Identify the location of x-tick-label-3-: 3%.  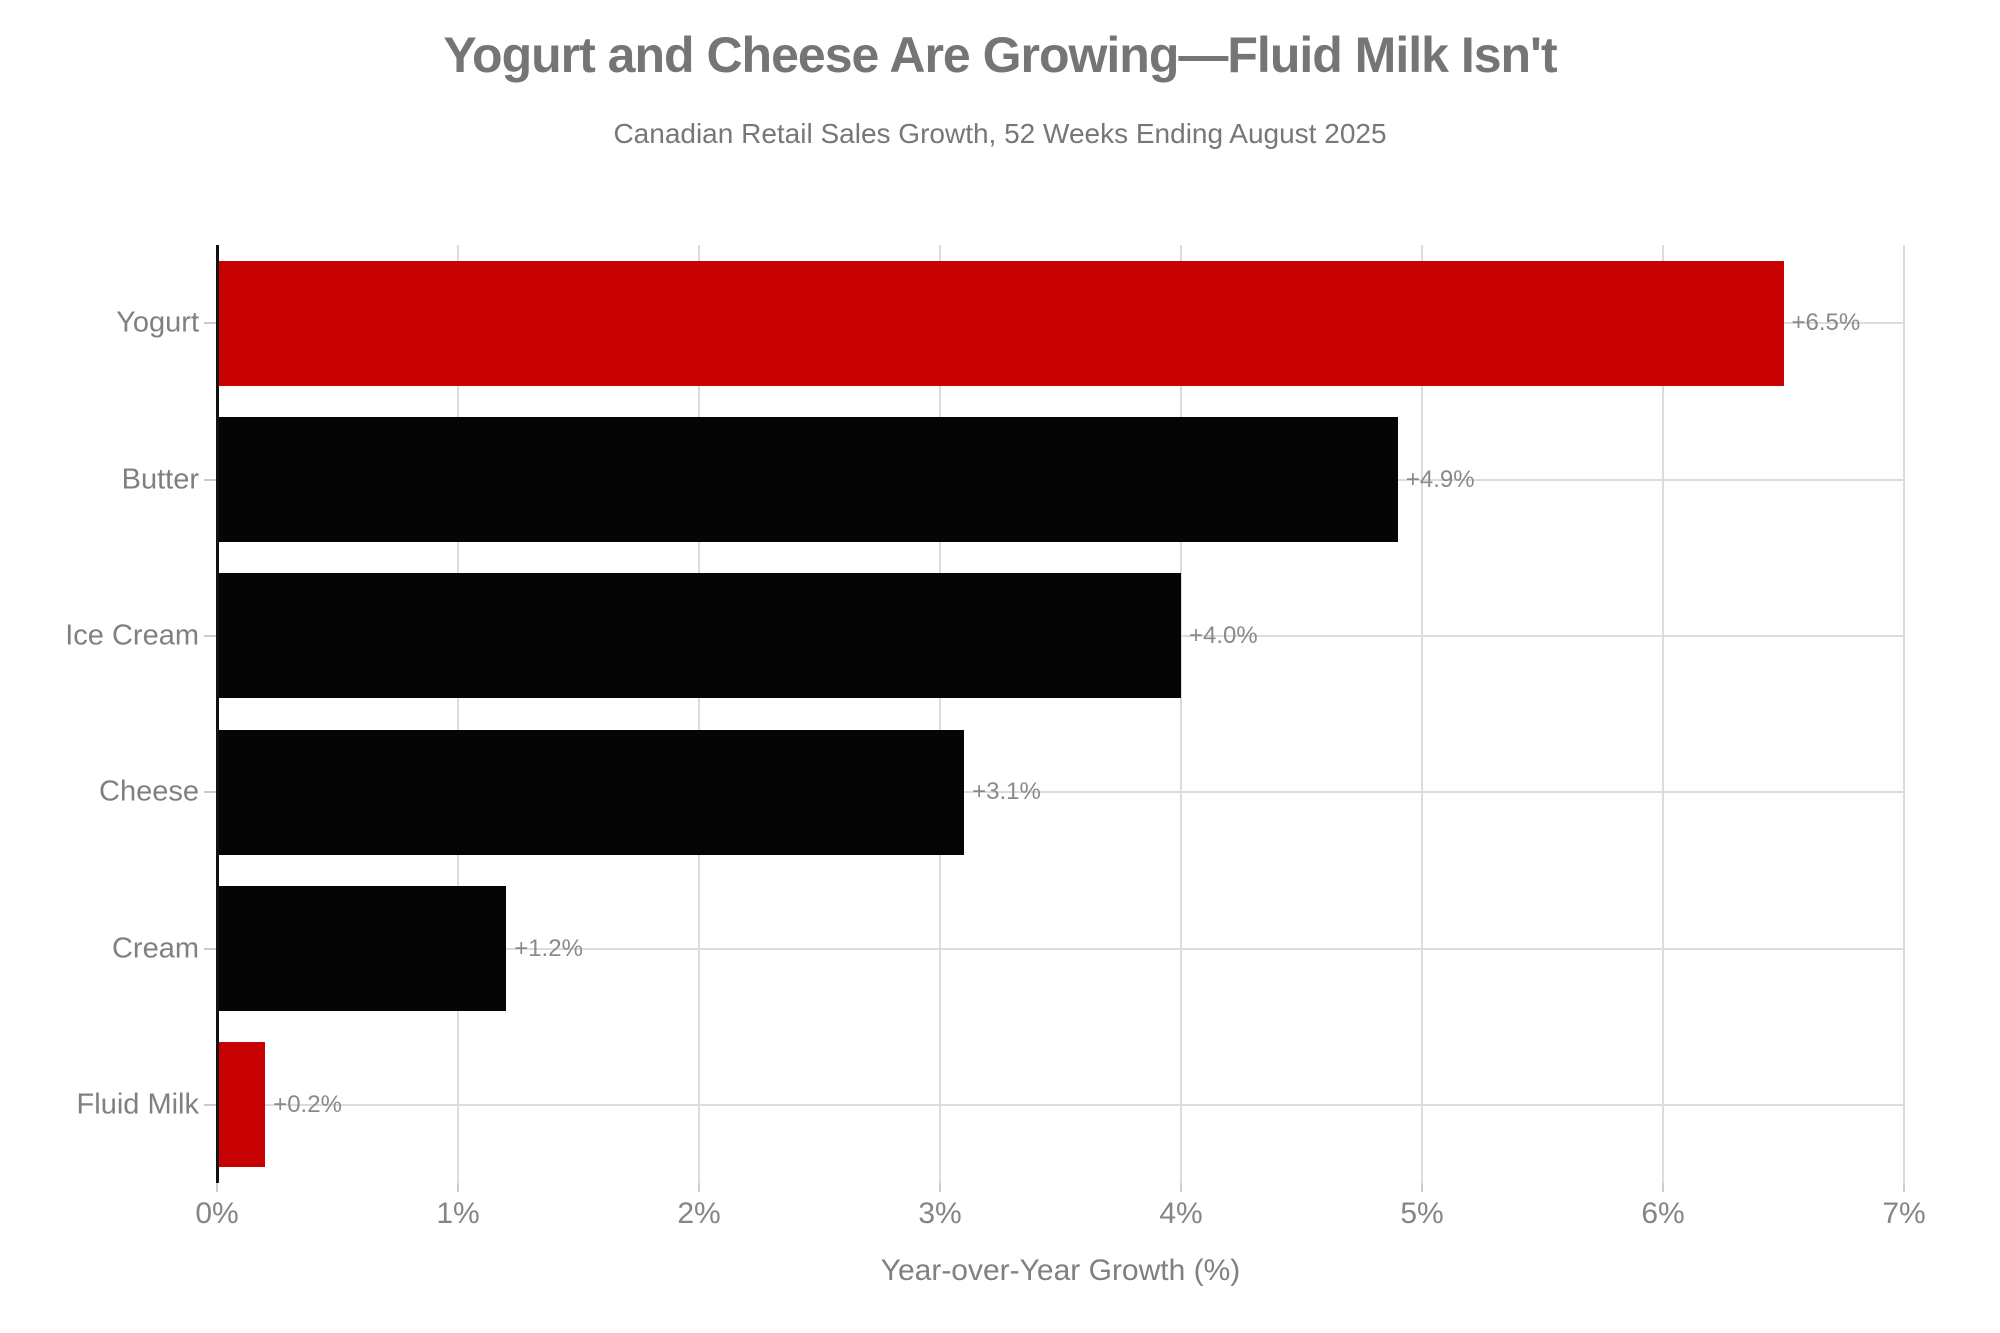
(940, 1213).